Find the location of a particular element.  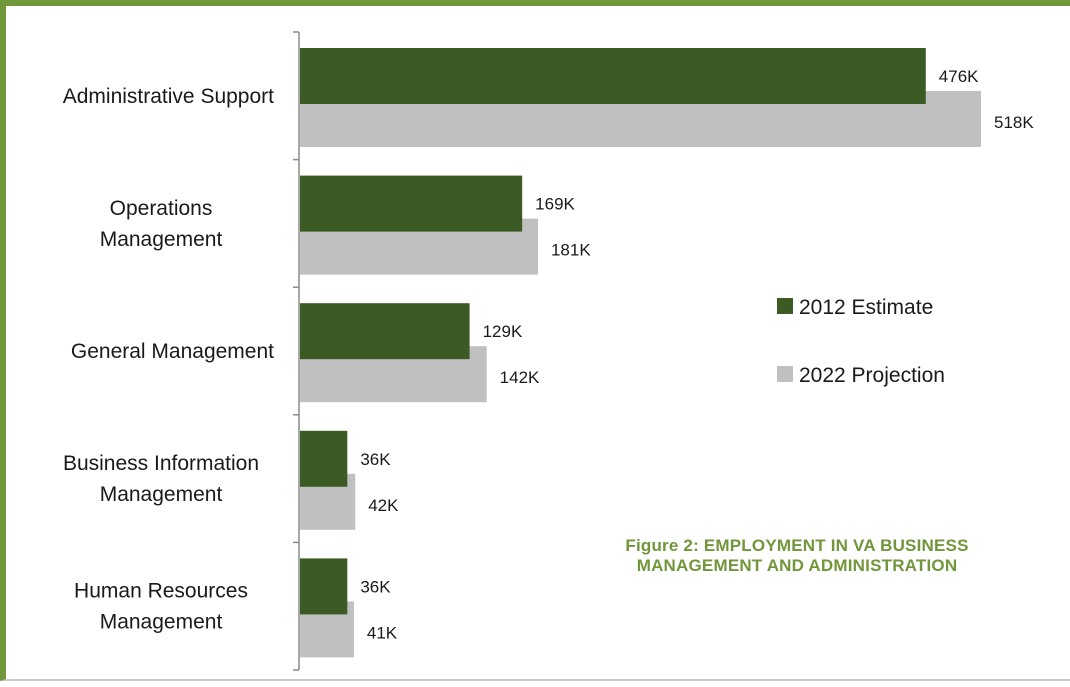

data-label-2012: 129K is located at coordinates (503, 331).